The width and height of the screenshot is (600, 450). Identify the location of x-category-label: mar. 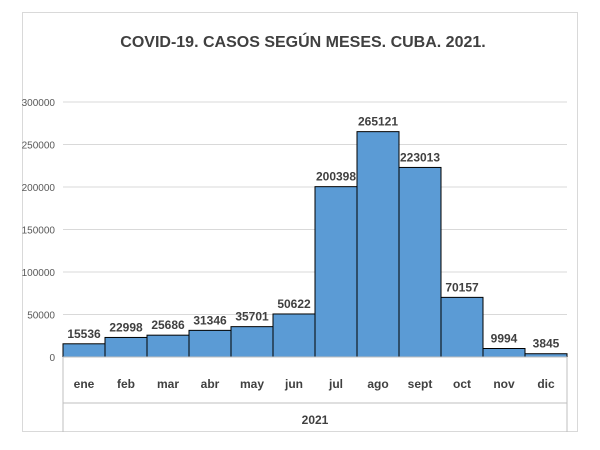
(168, 384).